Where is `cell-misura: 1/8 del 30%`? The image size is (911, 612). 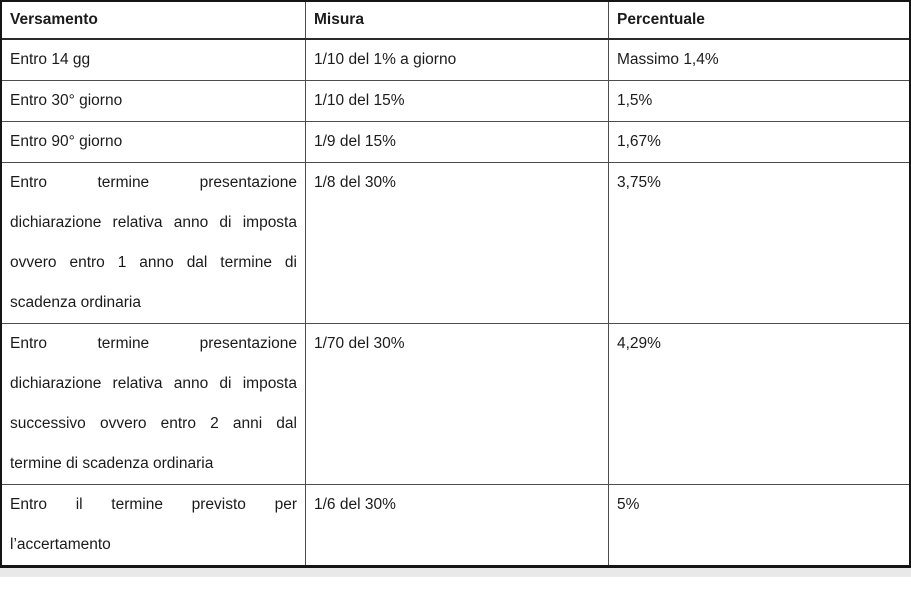 cell-misura: 1/8 del 30% is located at coordinates (456, 243).